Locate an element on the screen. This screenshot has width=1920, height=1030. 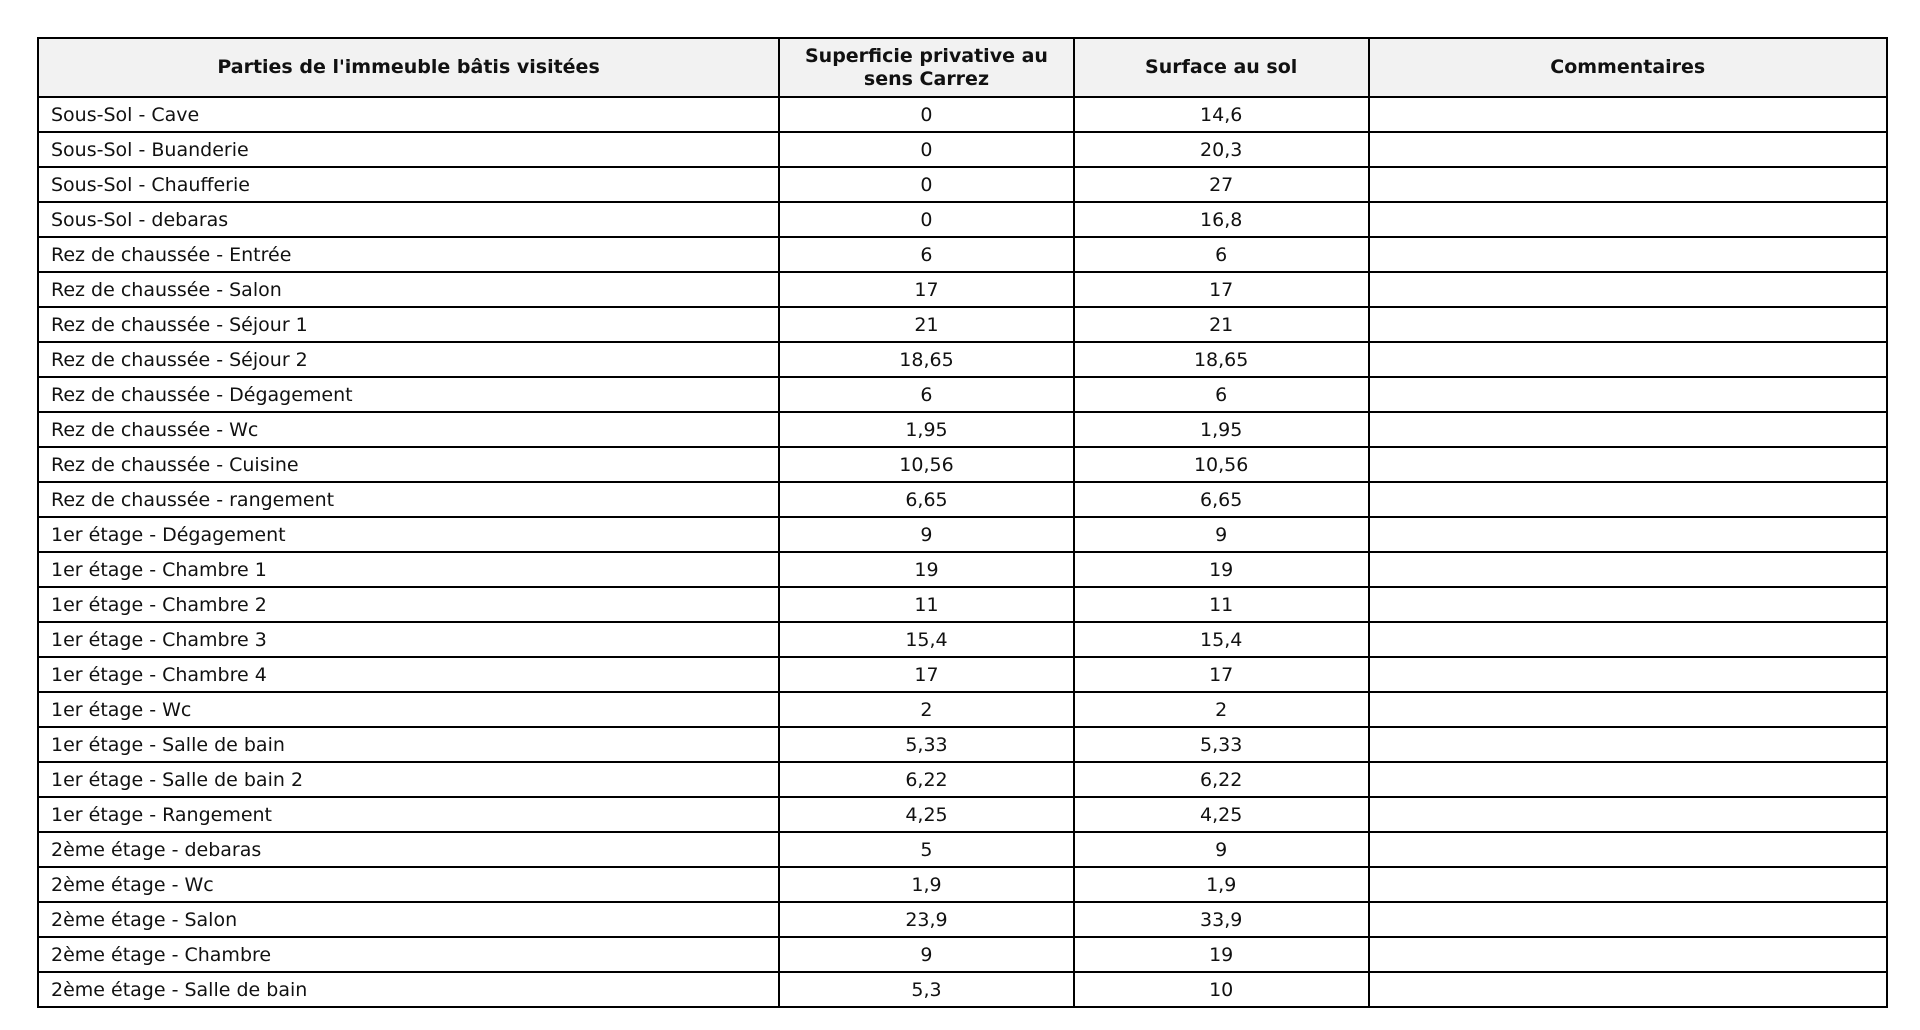
cell-partie: 2ème étage - Salle de bain is located at coordinates (408, 989).